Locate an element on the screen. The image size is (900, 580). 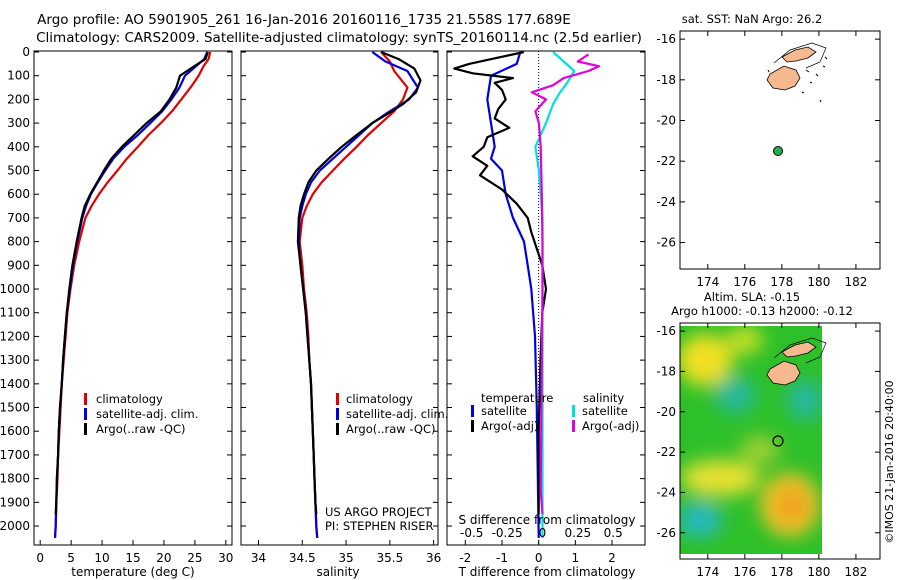
map-y-tick-label: -26 is located at coordinates (666, 533).